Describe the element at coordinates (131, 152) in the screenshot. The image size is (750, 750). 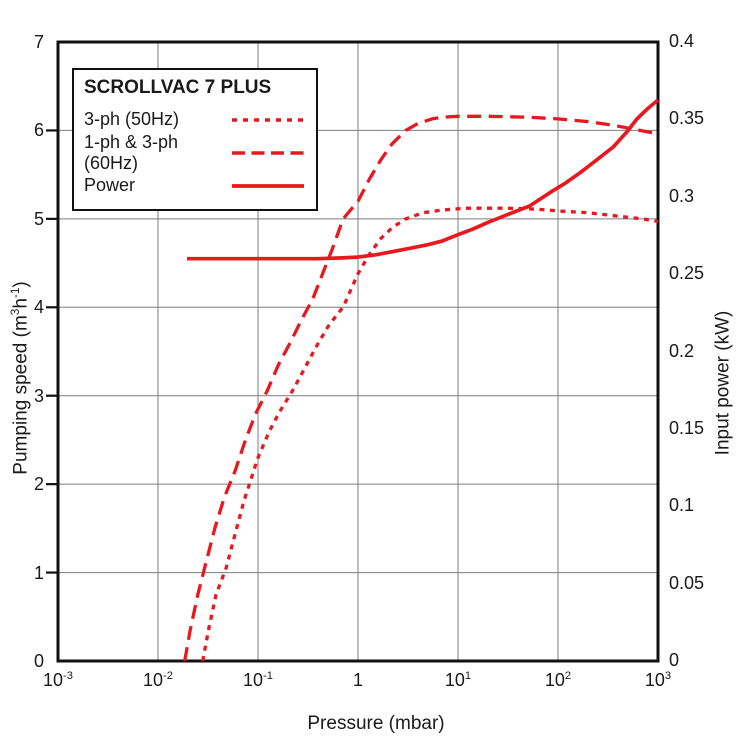
I see `legend-item-label: 1-ph & 3-ph (60Hz)` at that location.